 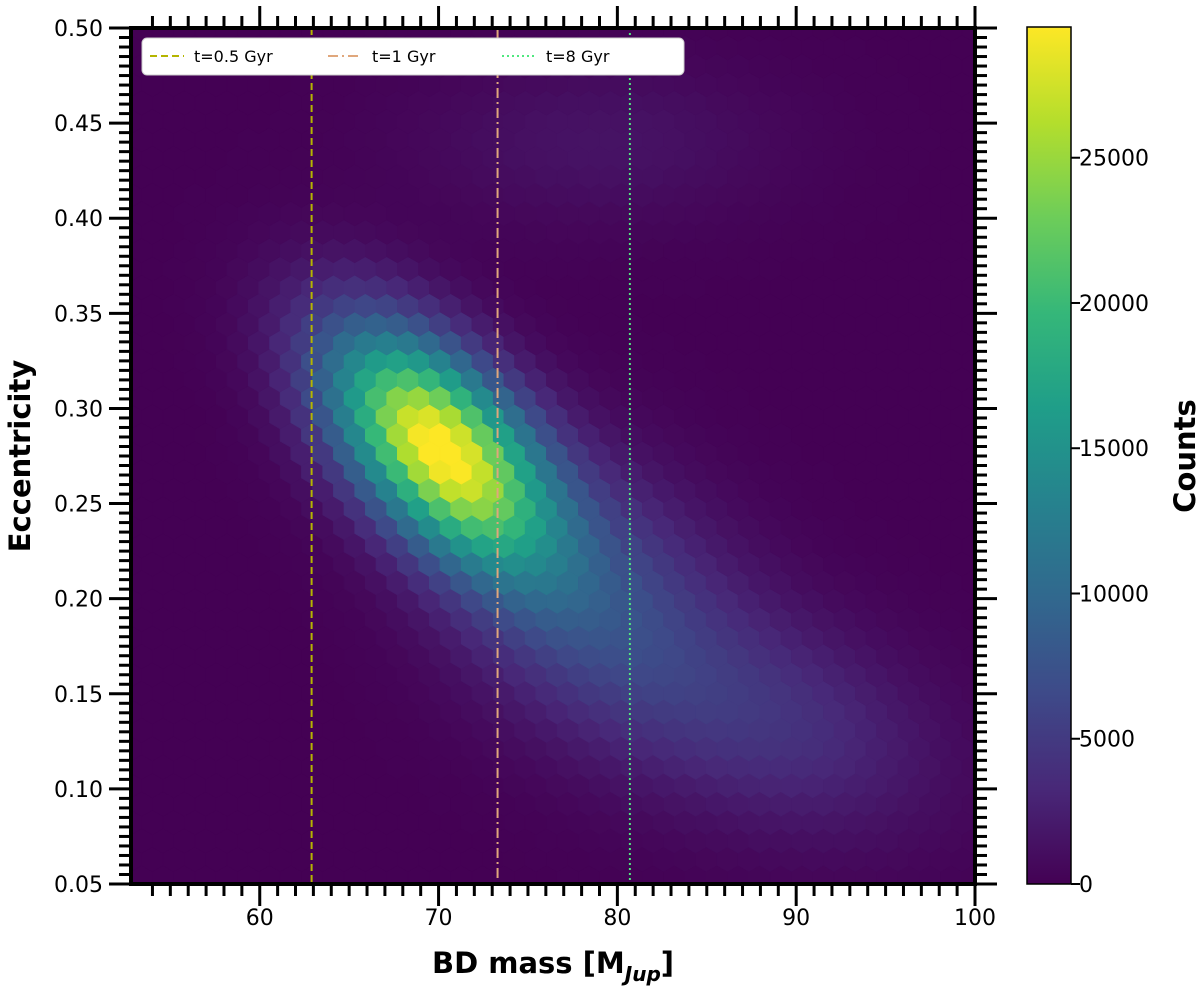 I want to click on colorbar-frame, so click(x=1049, y=455).